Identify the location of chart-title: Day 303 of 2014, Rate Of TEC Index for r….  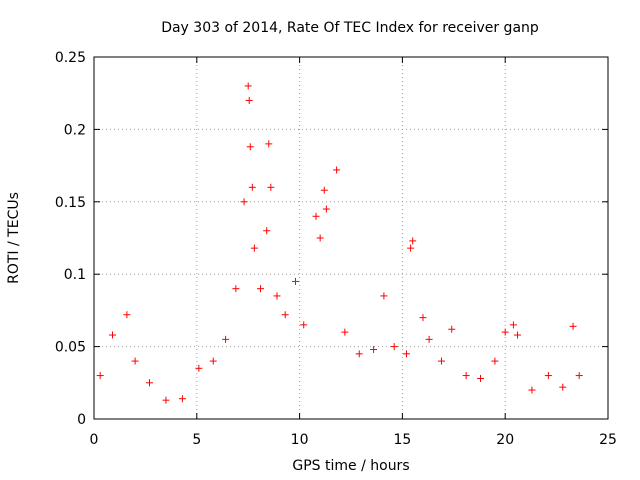
(350, 28).